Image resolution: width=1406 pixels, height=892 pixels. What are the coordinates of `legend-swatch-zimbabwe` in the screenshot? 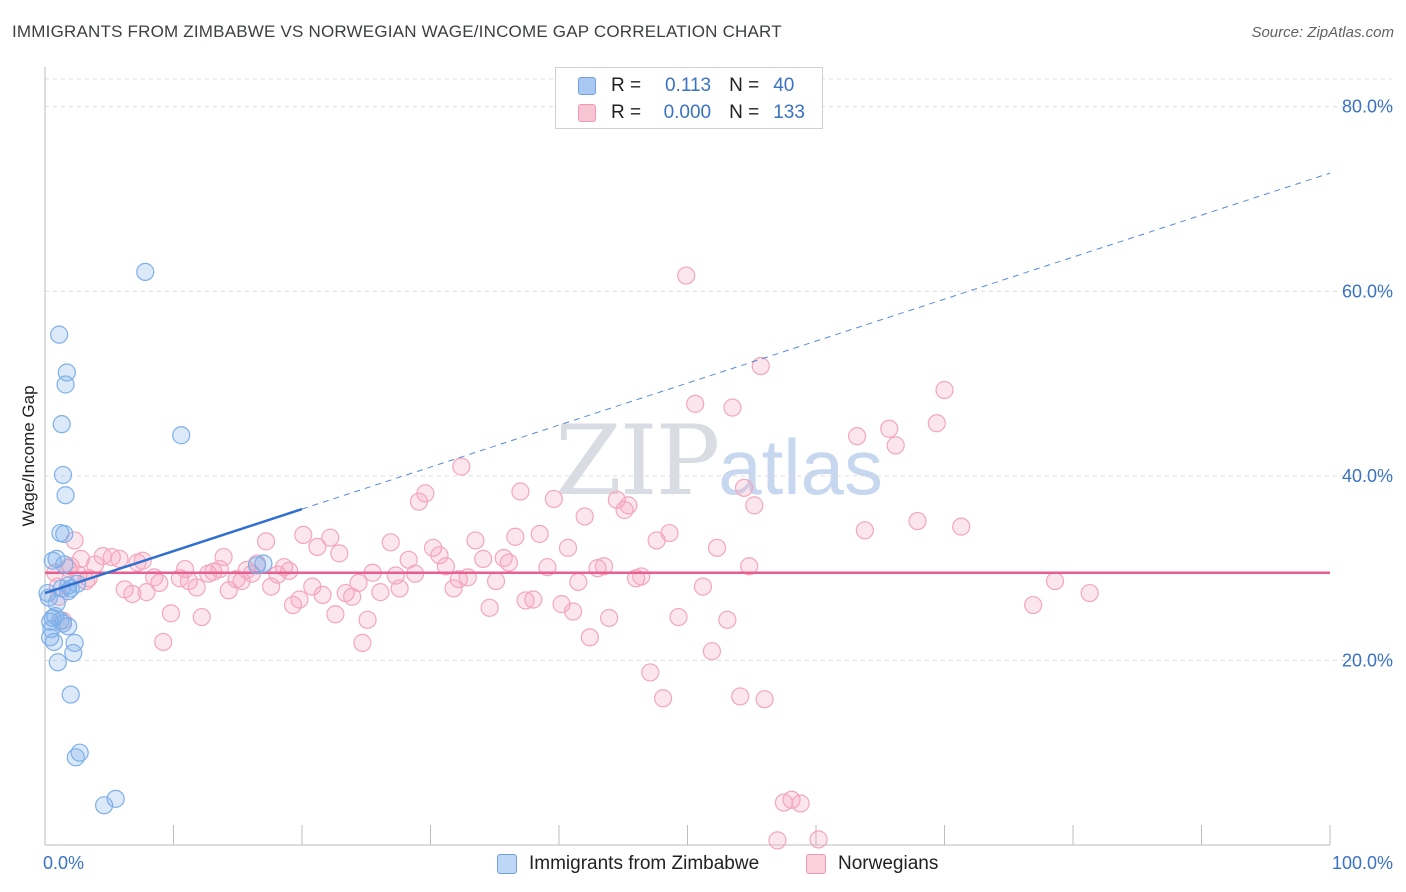 It's located at (587, 86).